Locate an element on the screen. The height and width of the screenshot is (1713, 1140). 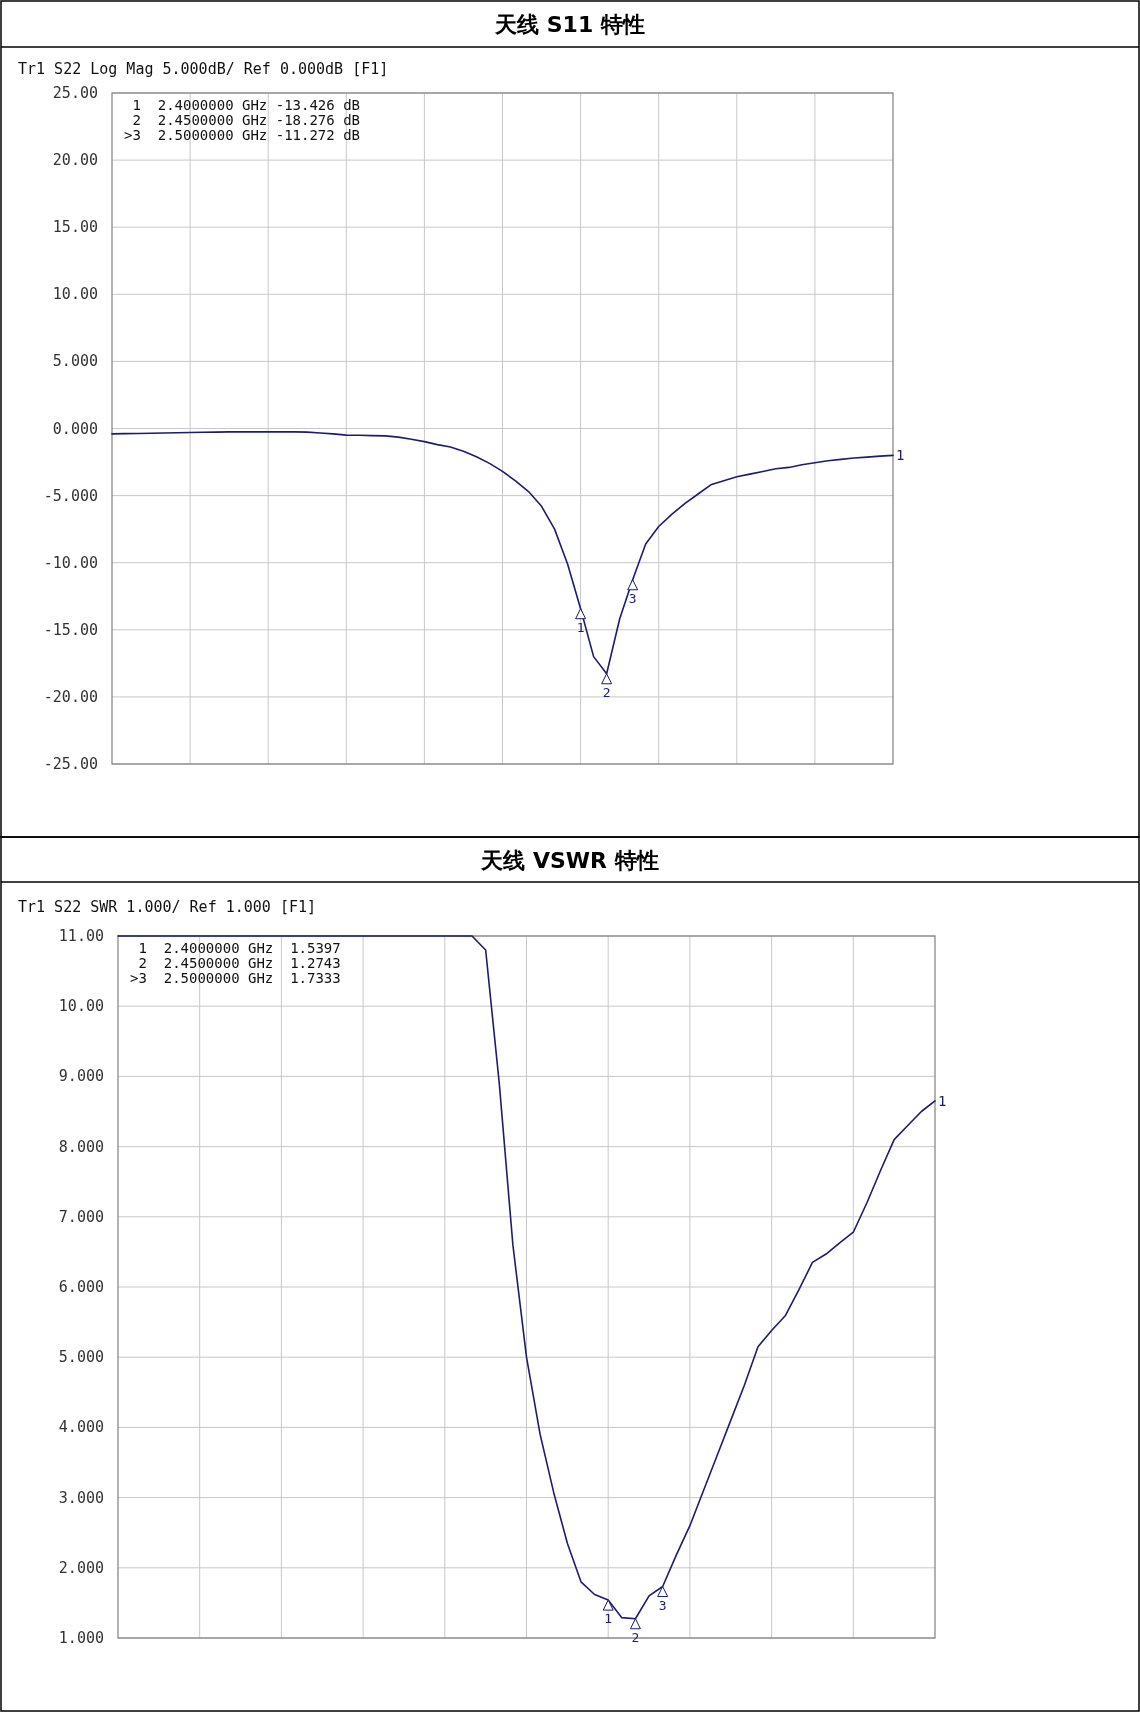
y-tick-label: 8.000 is located at coordinates (81, 1146).